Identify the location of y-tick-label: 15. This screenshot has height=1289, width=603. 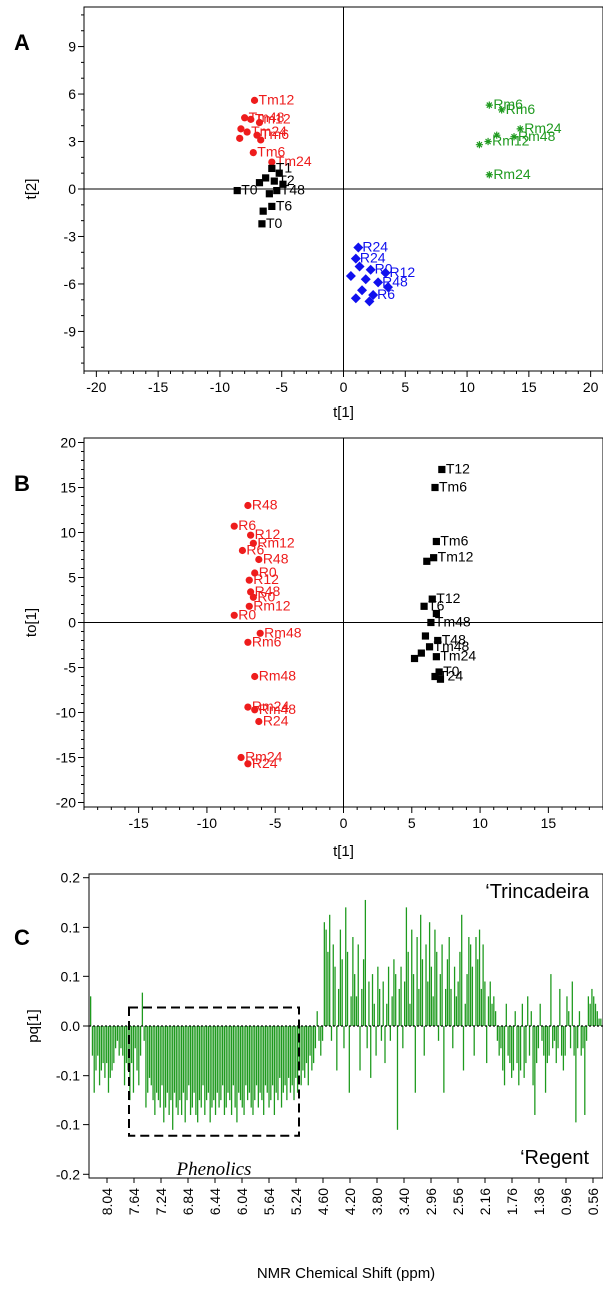
(68, 488).